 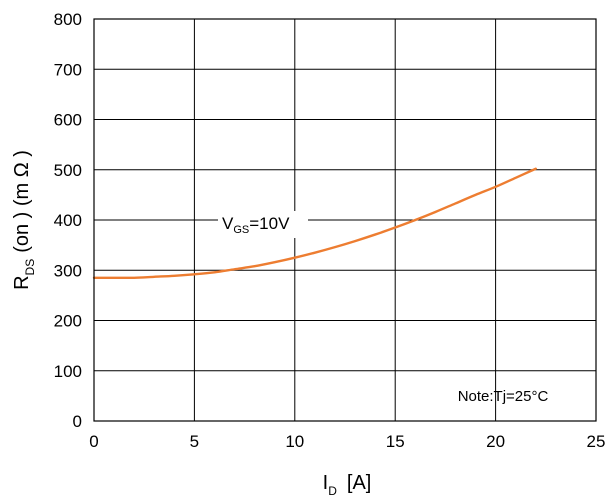 What do you see at coordinates (24, 220) in the screenshot?
I see `y-axis-label: RDS(on ) (m Ω )` at bounding box center [24, 220].